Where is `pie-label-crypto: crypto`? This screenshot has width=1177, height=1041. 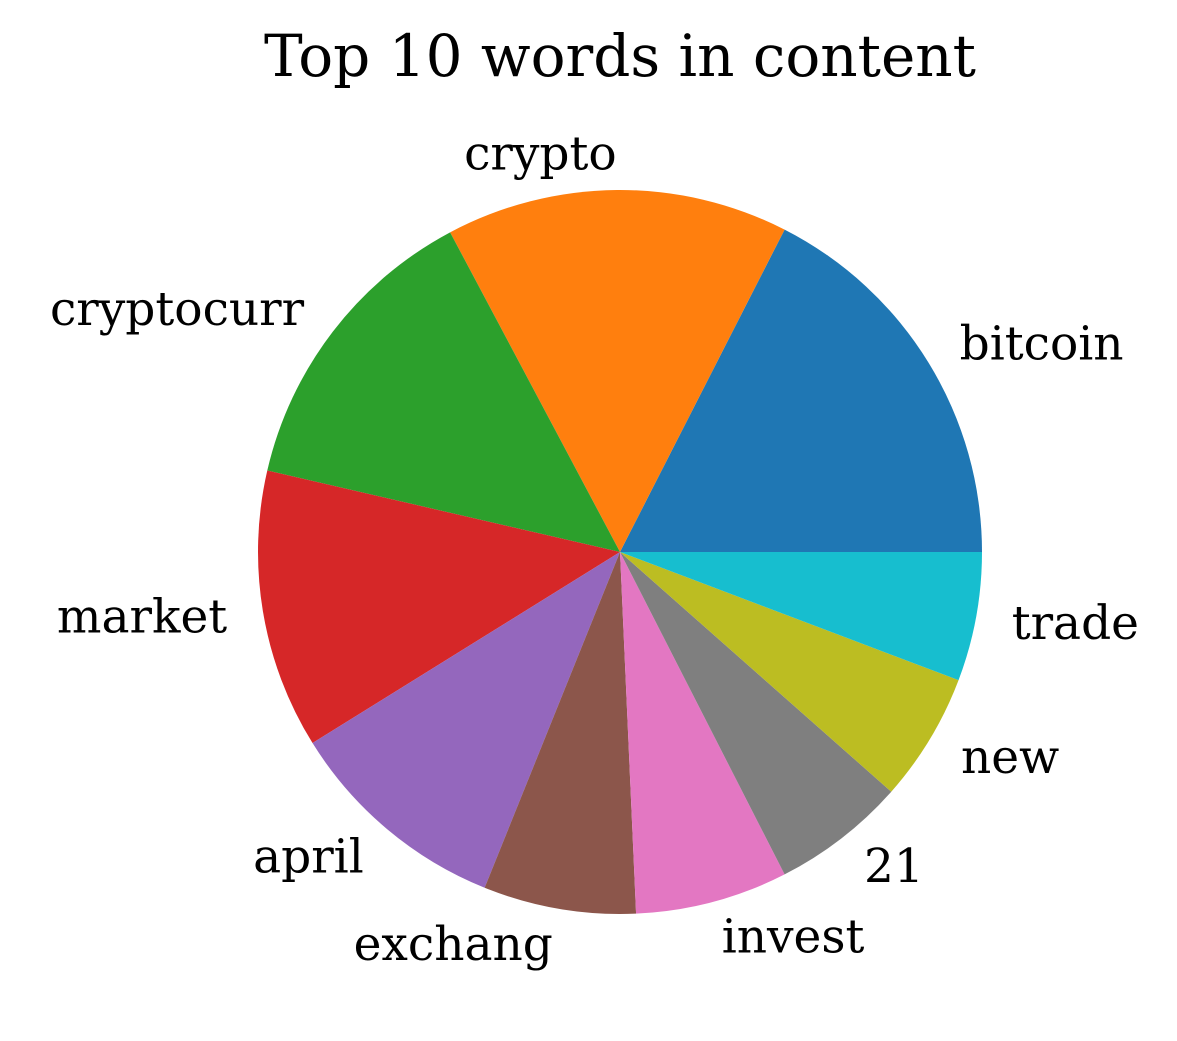 pie-label-crypto: crypto is located at coordinates (540, 153).